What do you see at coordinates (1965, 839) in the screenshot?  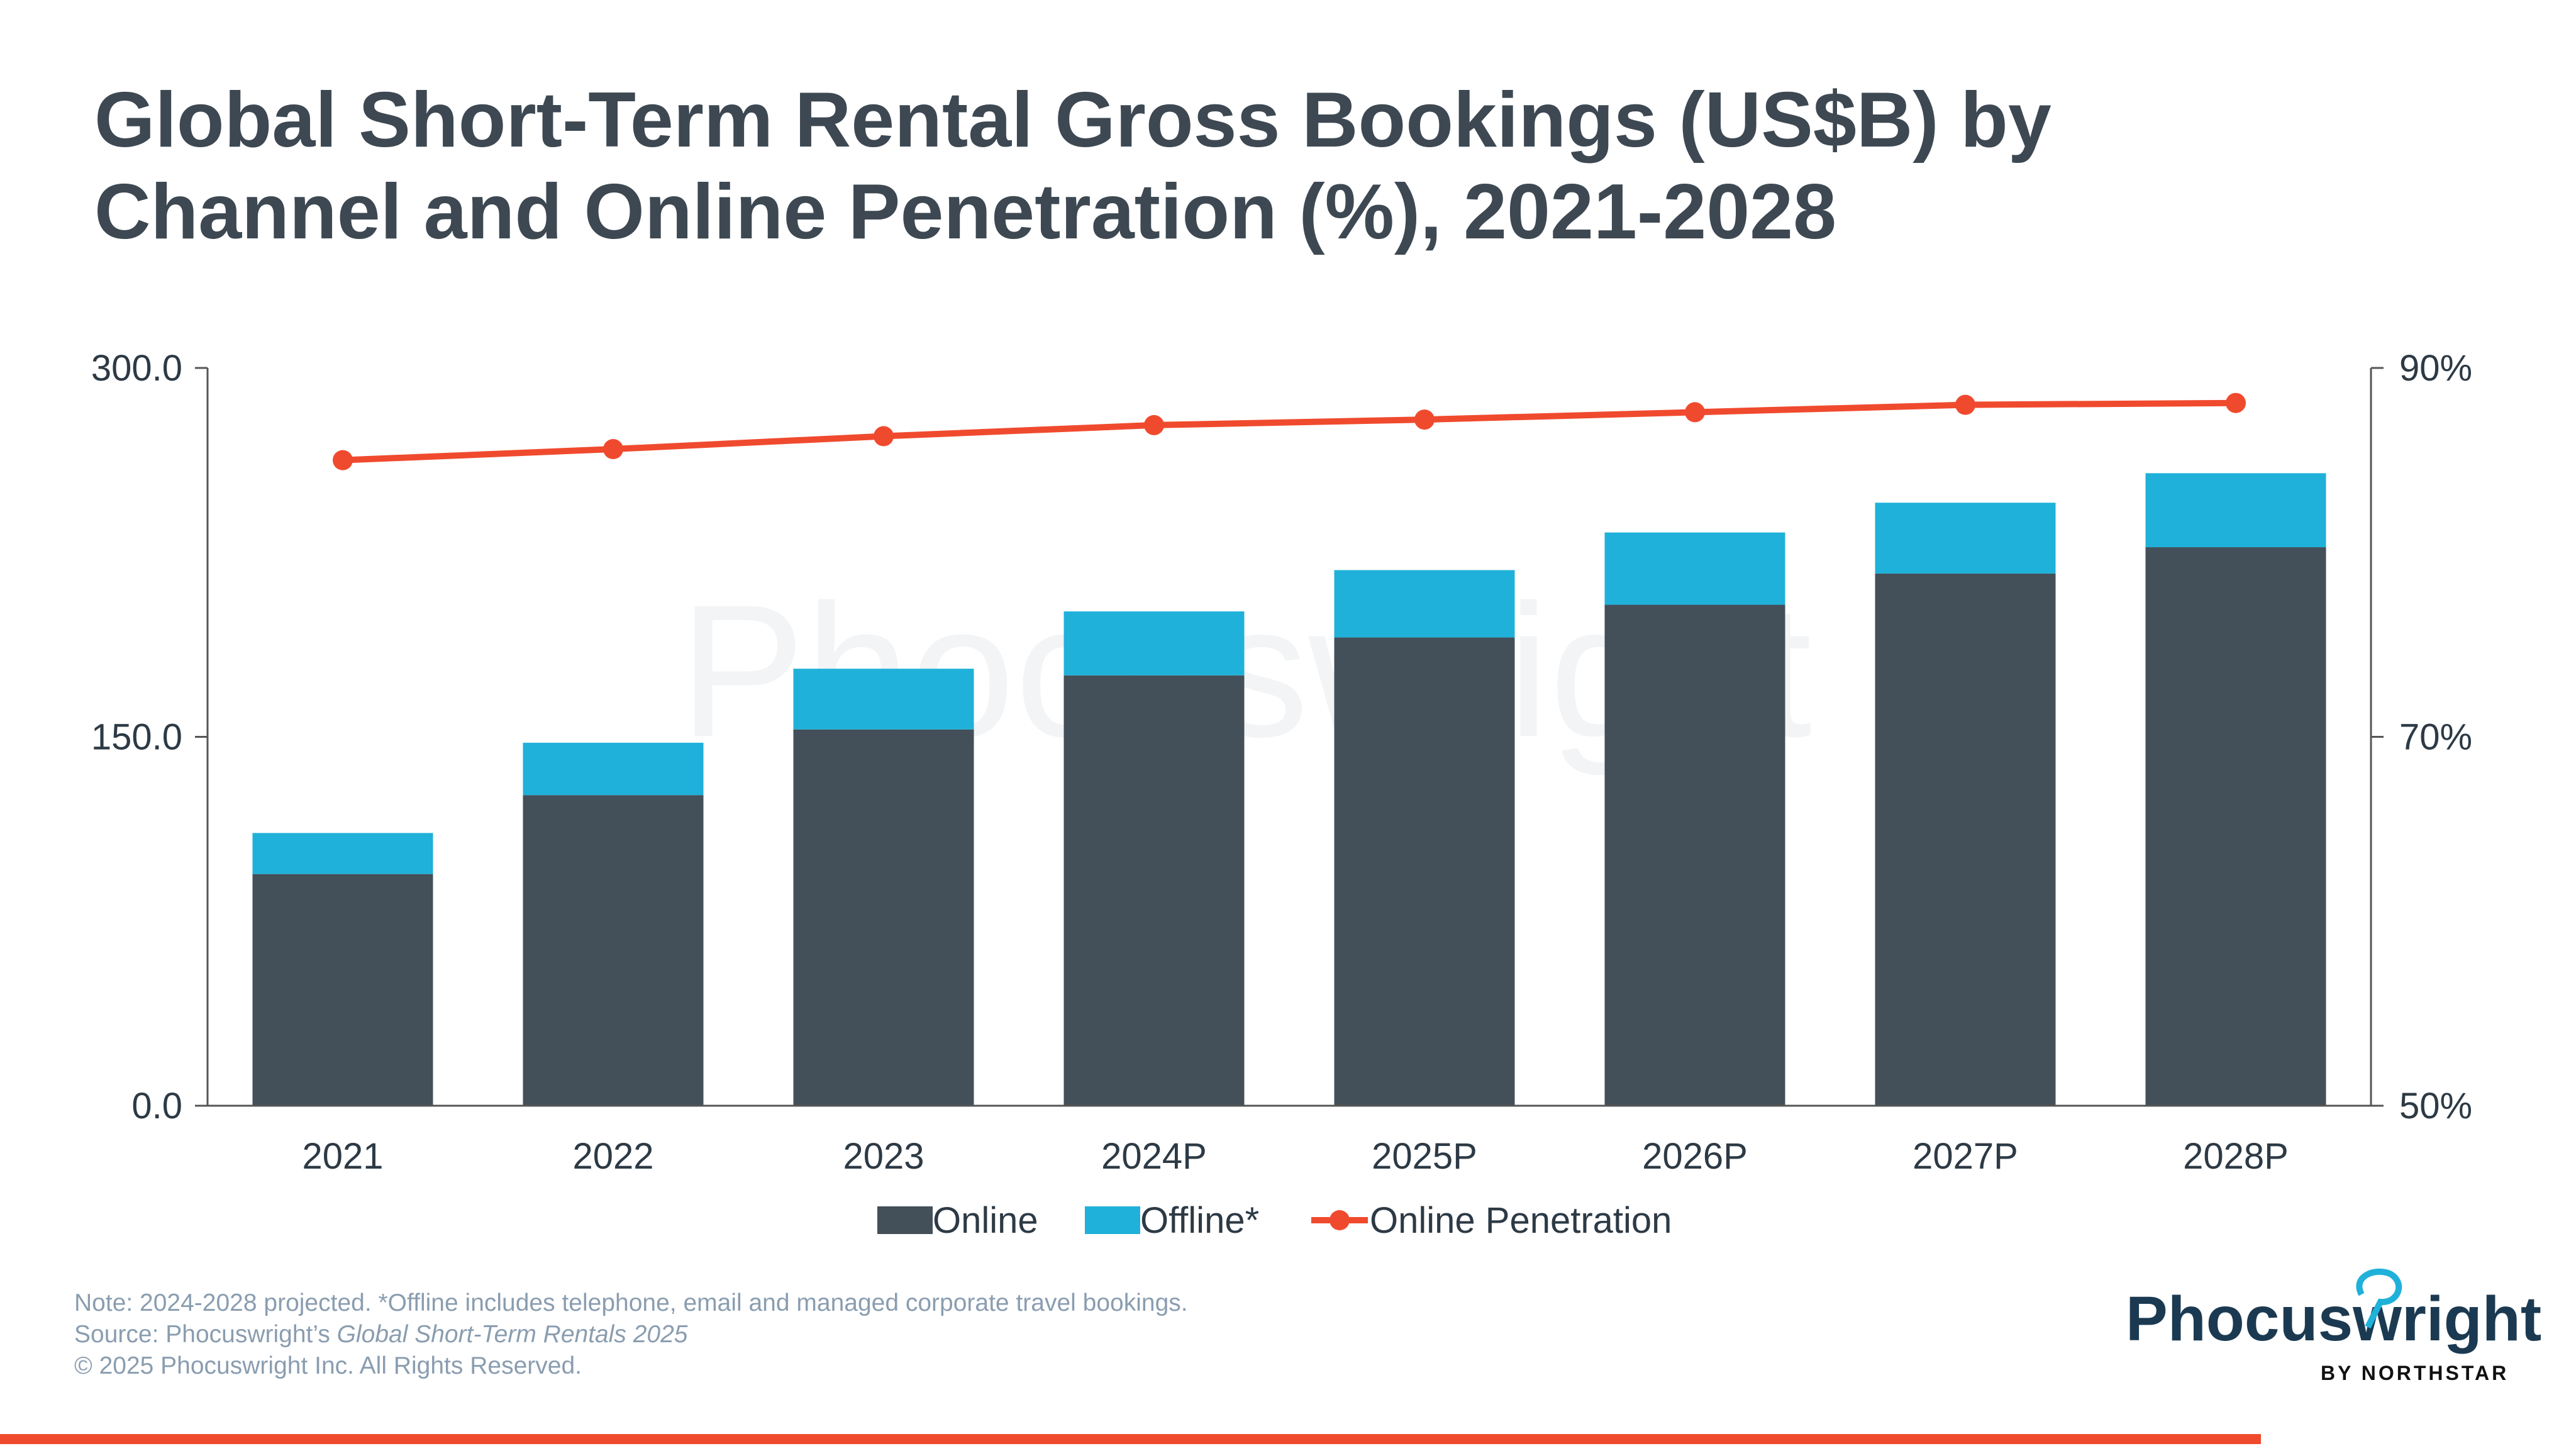 I see `bar-online-2027P` at bounding box center [1965, 839].